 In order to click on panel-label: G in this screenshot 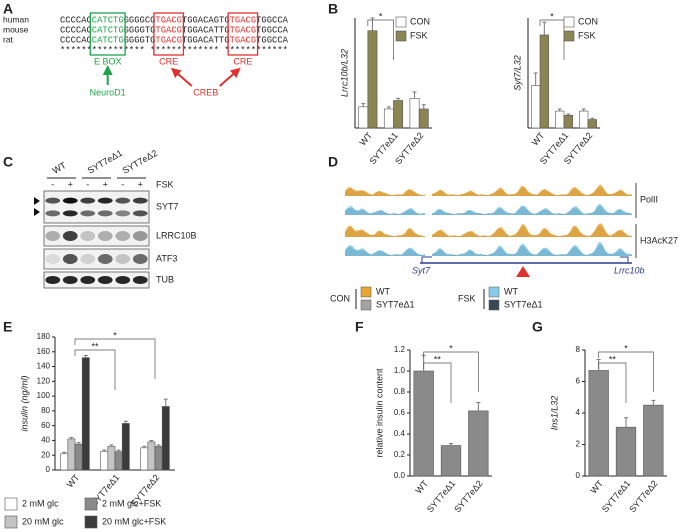, I will do `click(537, 327)`.